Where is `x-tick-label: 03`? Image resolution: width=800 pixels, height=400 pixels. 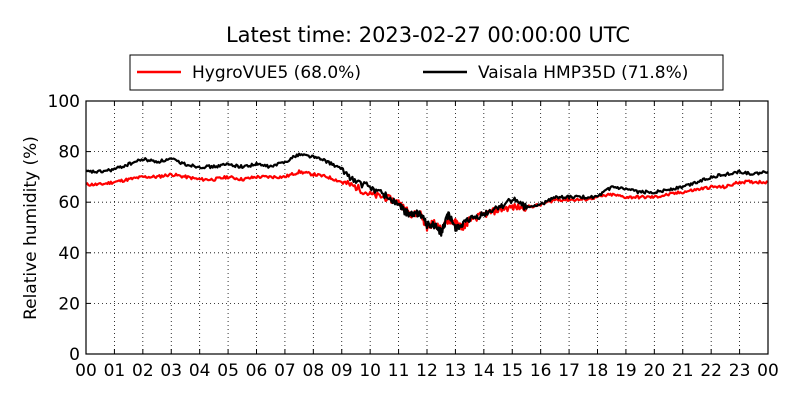
x-tick-label: 03 is located at coordinates (171, 371).